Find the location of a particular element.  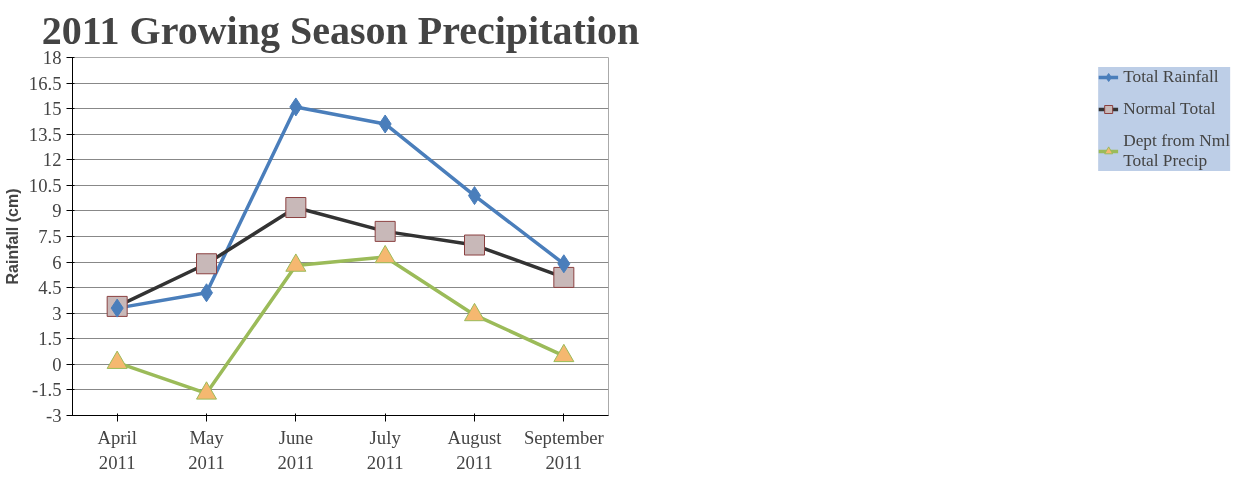

x-tick-label: August 2011 is located at coordinates (475, 449).